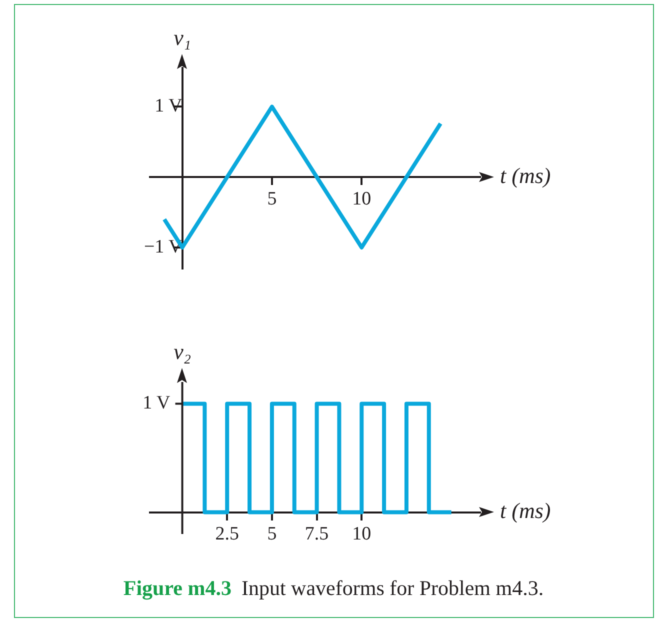 This screenshot has width=667, height=625. What do you see at coordinates (227, 534) in the screenshot?
I see `x-tick-label: 2.5` at bounding box center [227, 534].